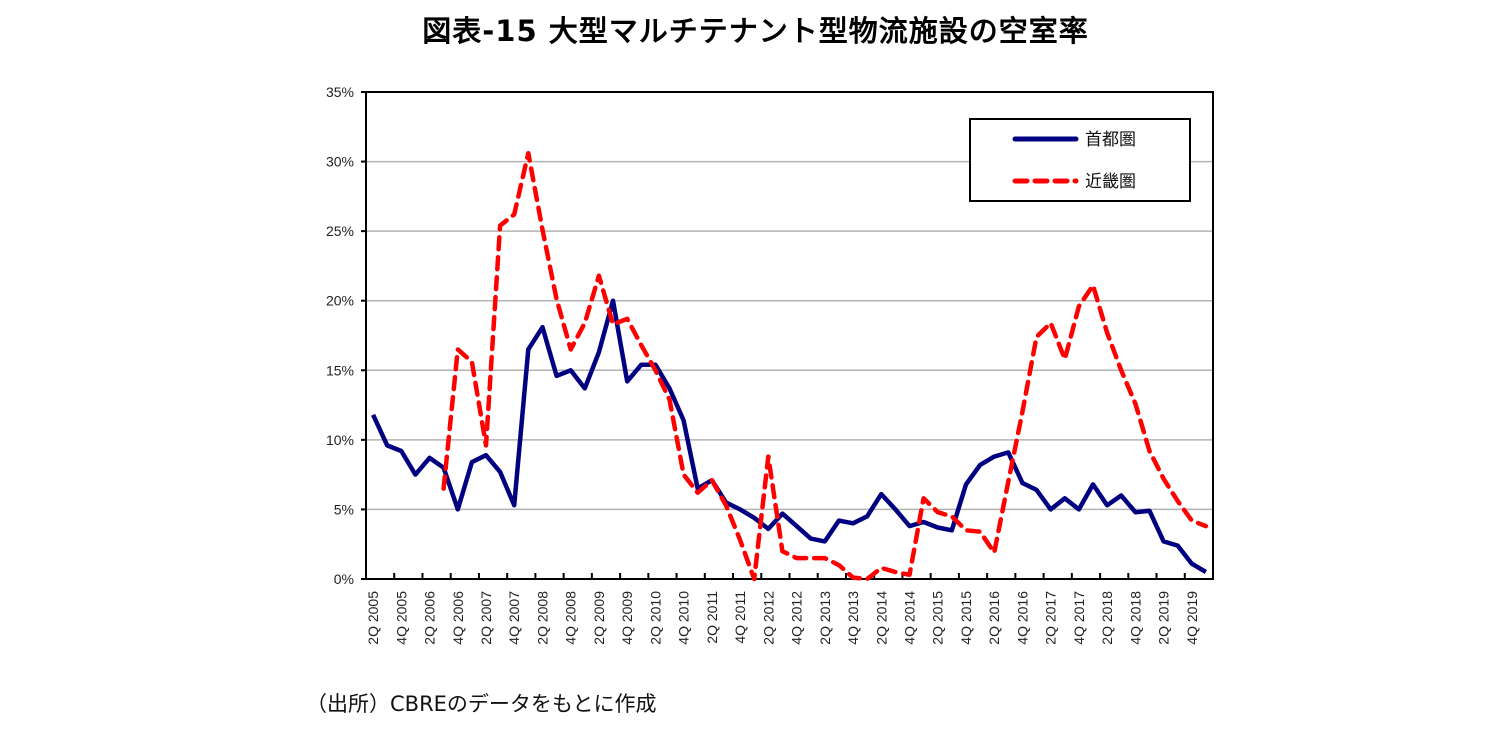 Image resolution: width=1511 pixels, height=734 pixels. Describe the element at coordinates (542, 618) in the screenshot. I see `x-tick-label: 2Q 2008` at that location.